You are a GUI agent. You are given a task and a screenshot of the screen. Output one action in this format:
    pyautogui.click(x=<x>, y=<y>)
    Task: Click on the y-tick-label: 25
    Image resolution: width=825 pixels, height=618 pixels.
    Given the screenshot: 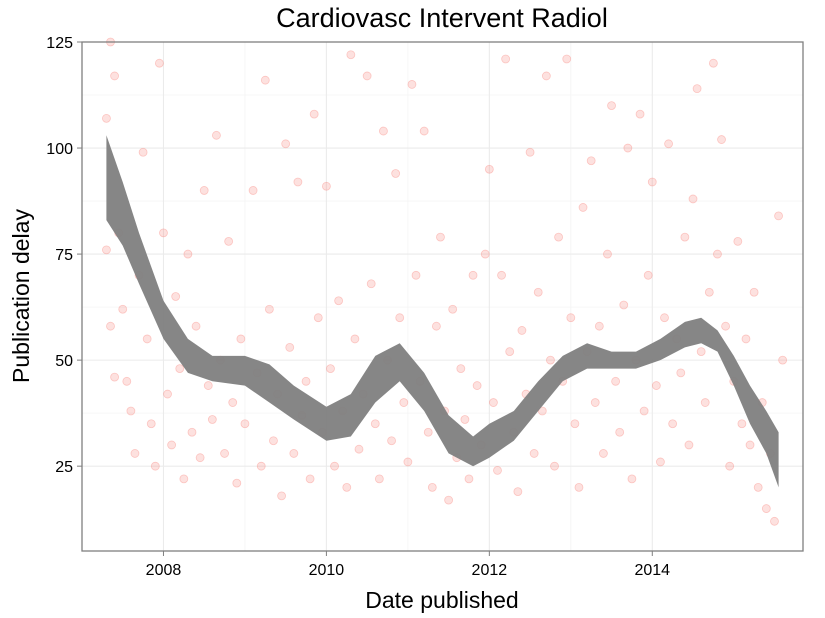 What is the action you would take?
    pyautogui.click(x=64, y=467)
    